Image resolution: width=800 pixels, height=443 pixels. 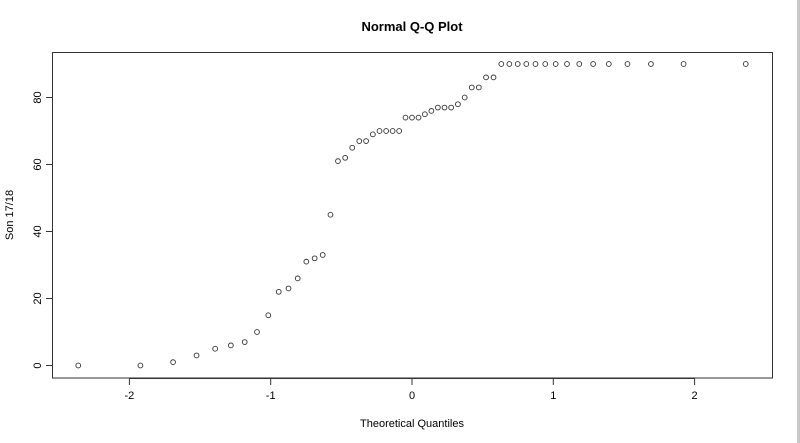 What do you see at coordinates (38, 97) in the screenshot?
I see `y-tick-label: 80` at bounding box center [38, 97].